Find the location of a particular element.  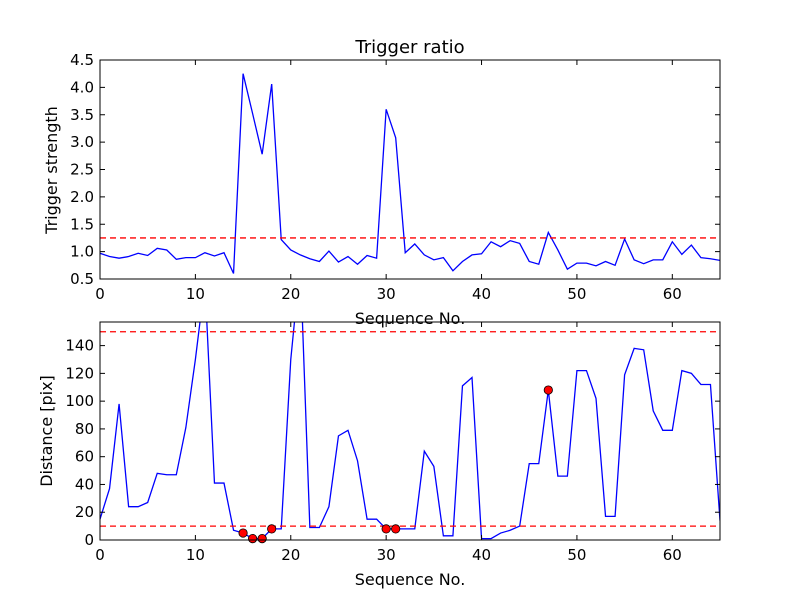

y-tick-label: 4.0 is located at coordinates (82, 87).